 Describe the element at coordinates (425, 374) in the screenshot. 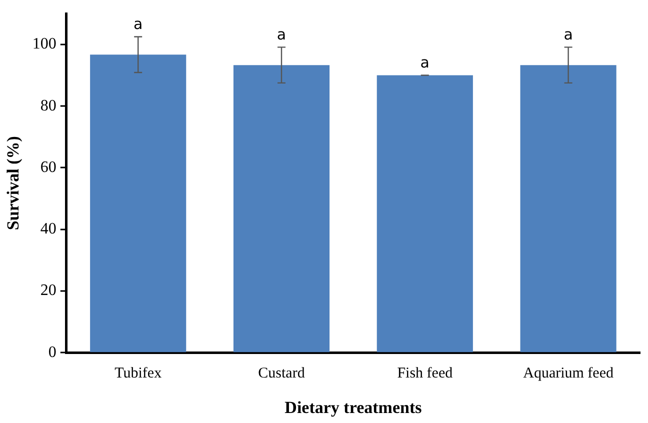

I see `x-tick-label: Fish feed` at that location.